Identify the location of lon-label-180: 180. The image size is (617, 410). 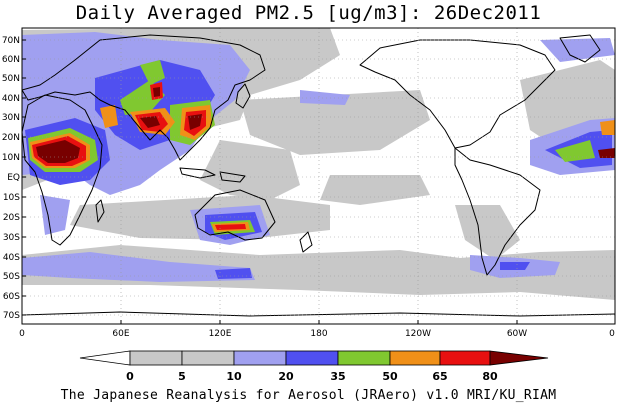
(318, 334).